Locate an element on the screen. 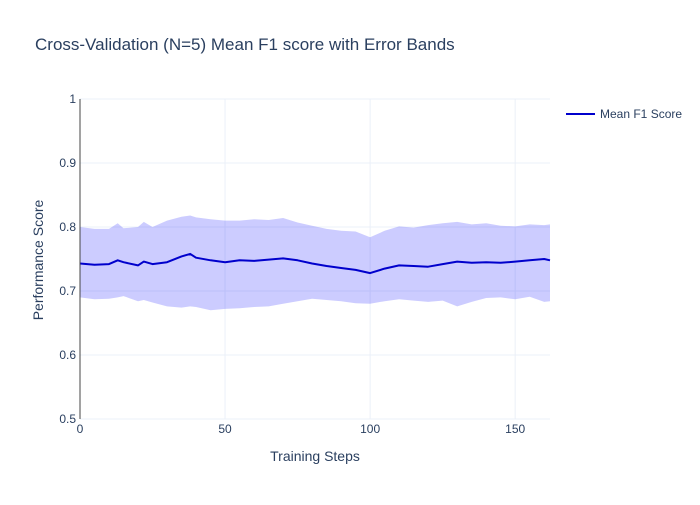 Image resolution: width=700 pixels, height=505 pixels. legend: Mean F1 Score is located at coordinates (624, 114).